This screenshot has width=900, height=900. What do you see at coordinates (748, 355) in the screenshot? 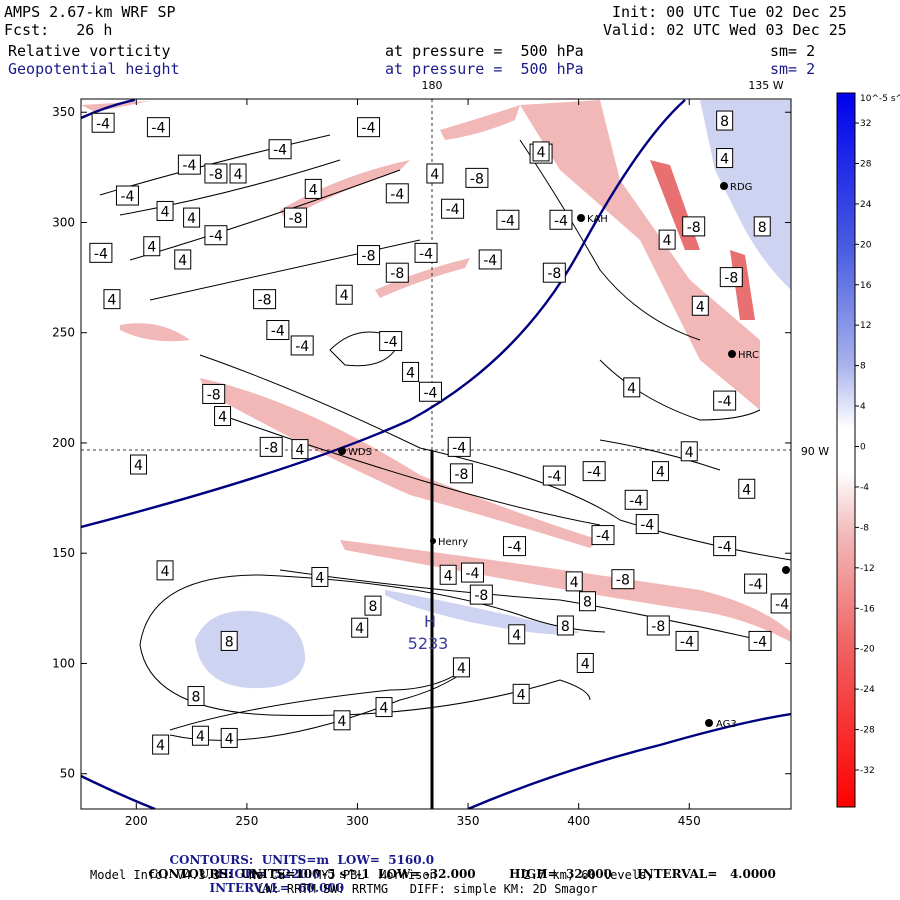
I see `station-label: HRC` at bounding box center [748, 355].